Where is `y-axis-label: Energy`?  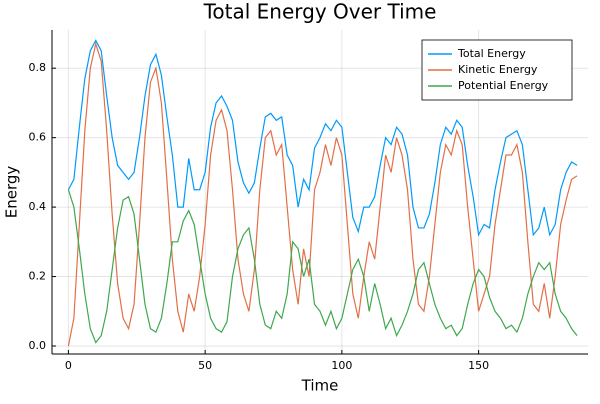 y-axis-label: Energy is located at coordinates (12, 192).